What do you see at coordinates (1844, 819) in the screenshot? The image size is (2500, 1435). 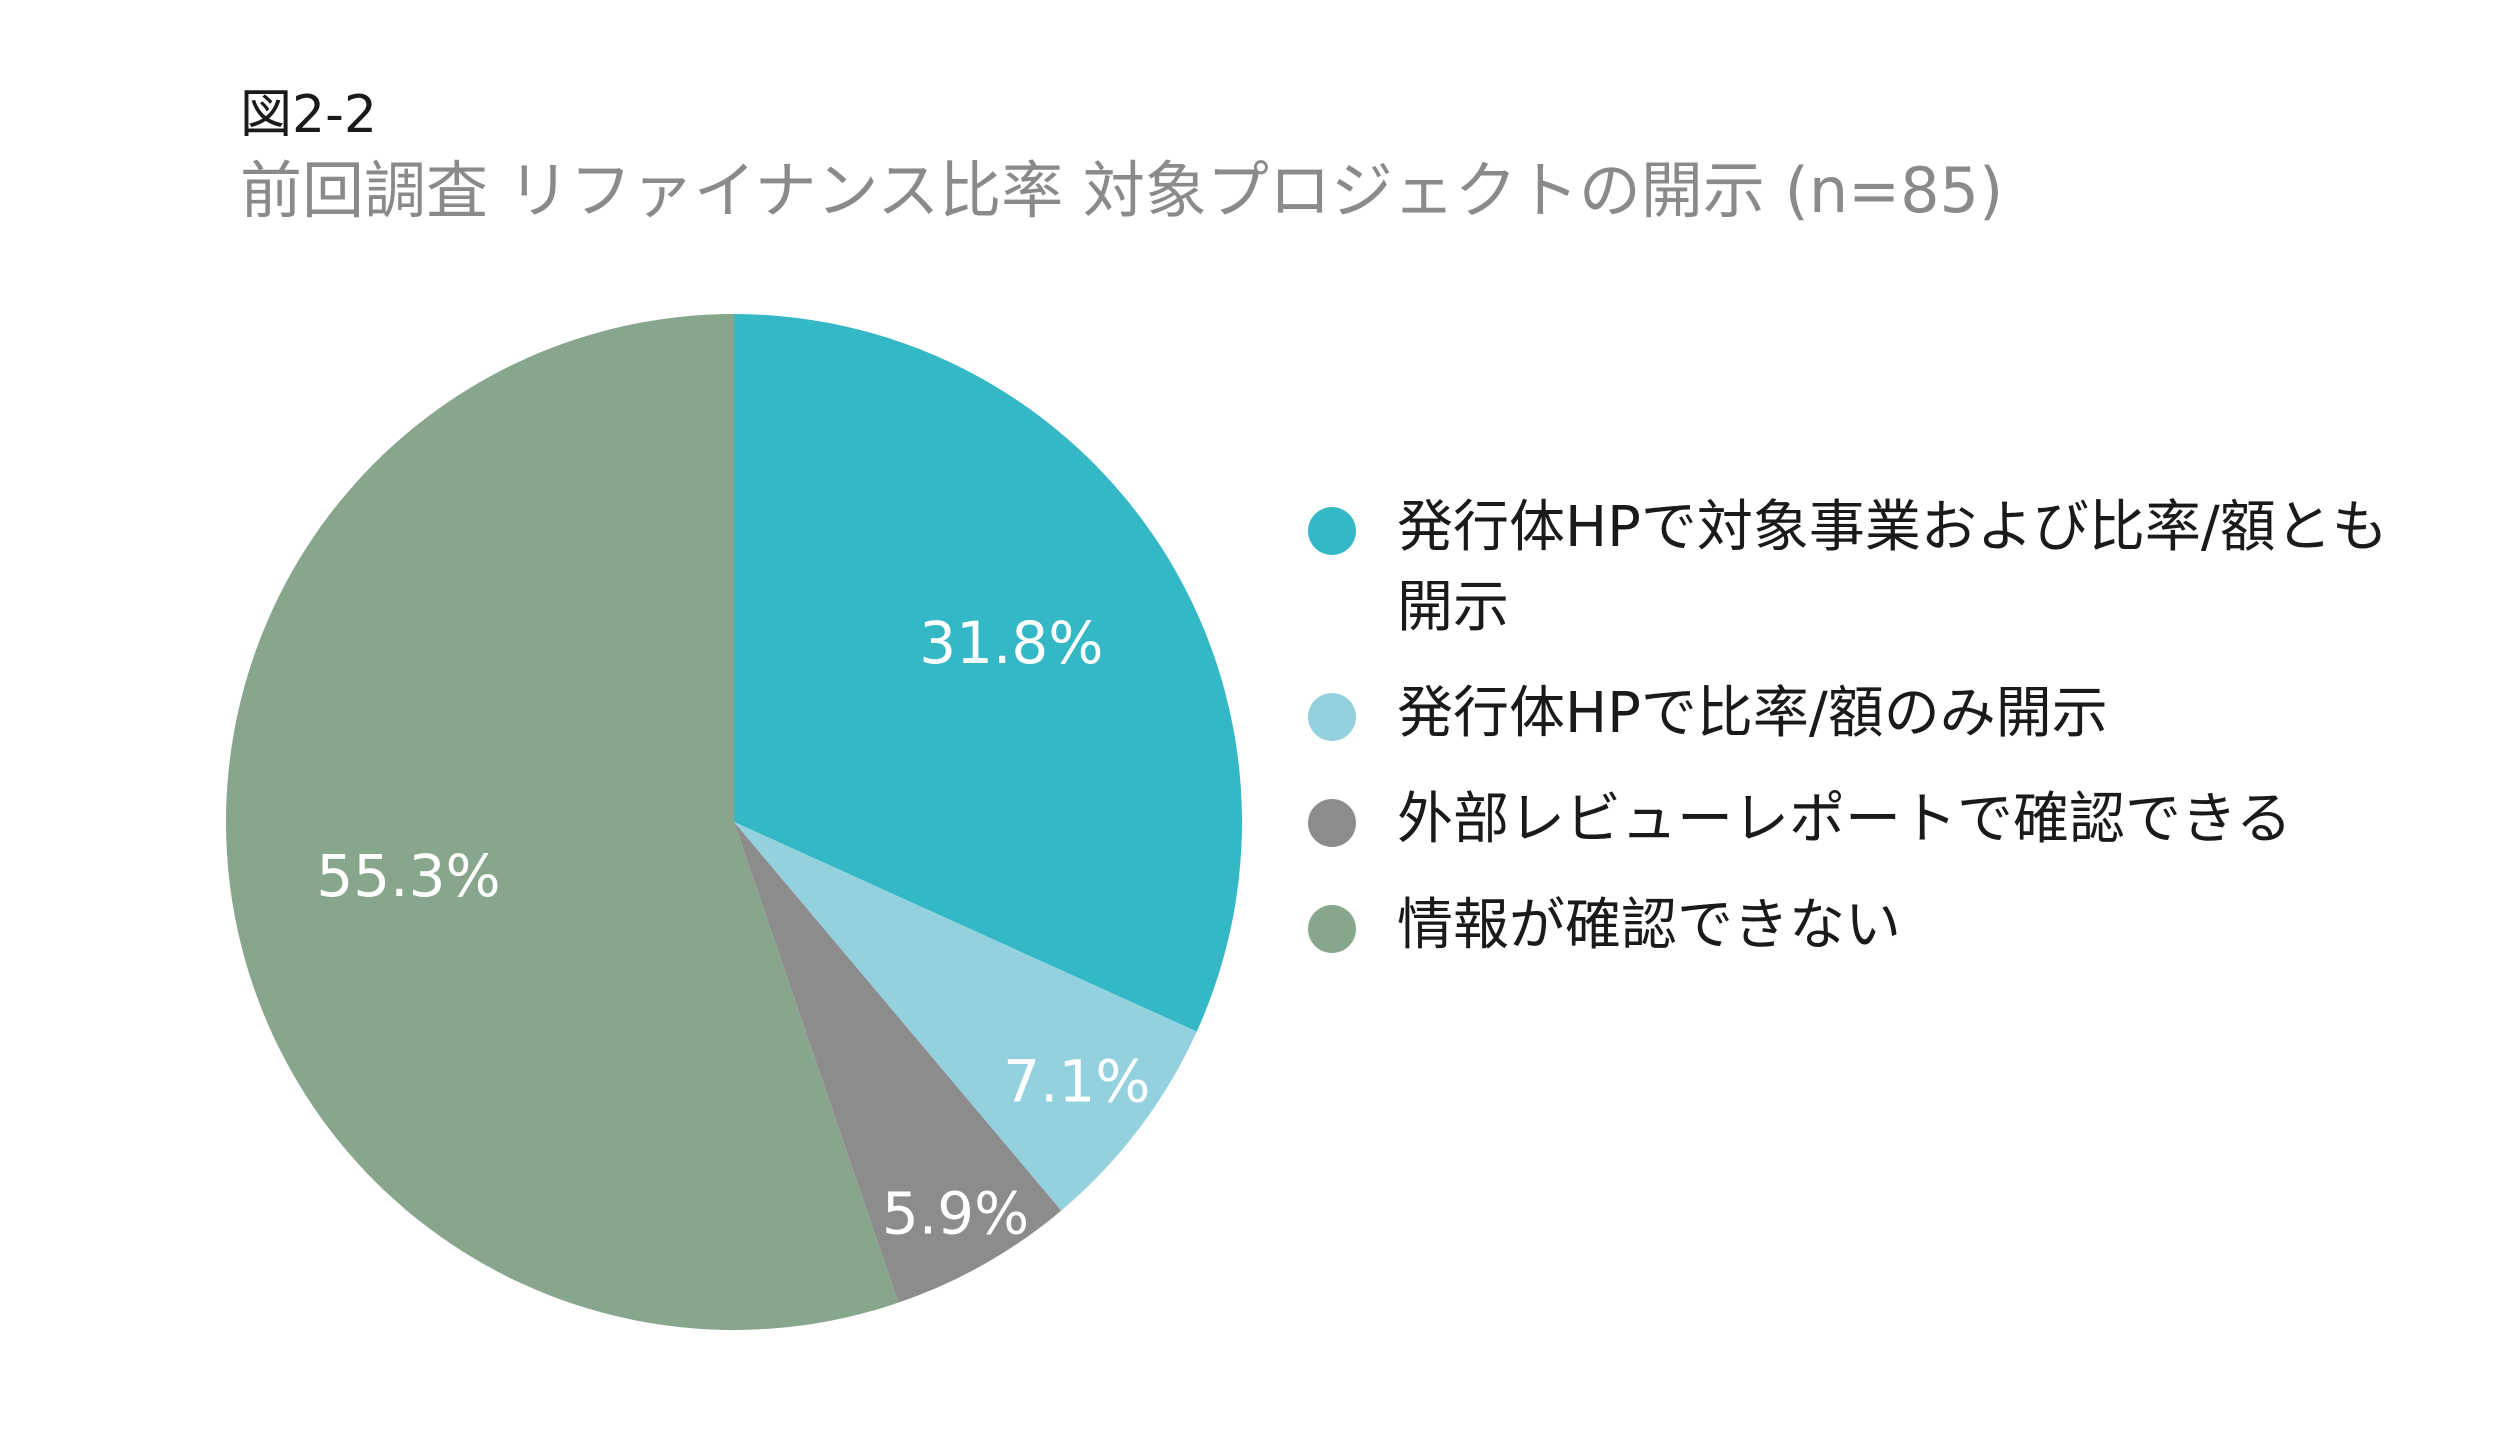 I see `legend-label: 外部レビューレポートで確認できる` at bounding box center [1844, 819].